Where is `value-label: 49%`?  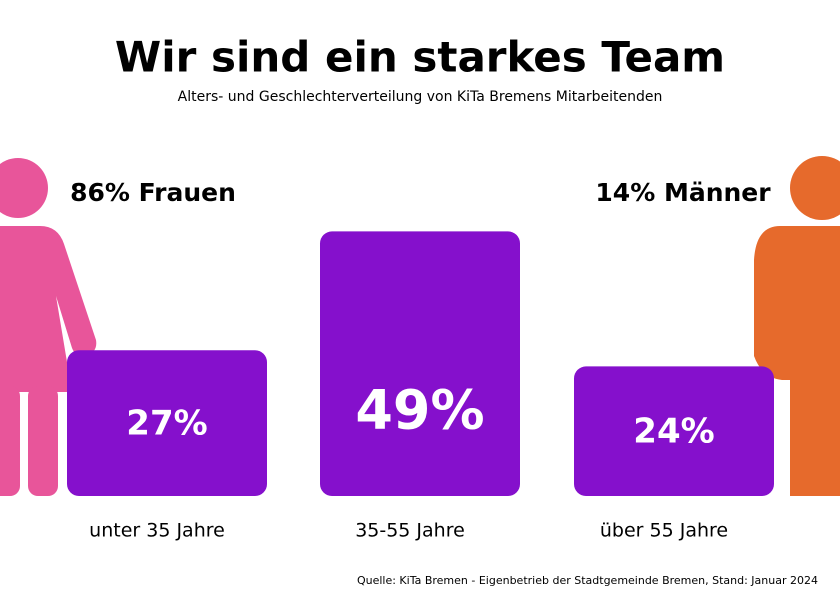
value-label: 49% is located at coordinates (419, 410).